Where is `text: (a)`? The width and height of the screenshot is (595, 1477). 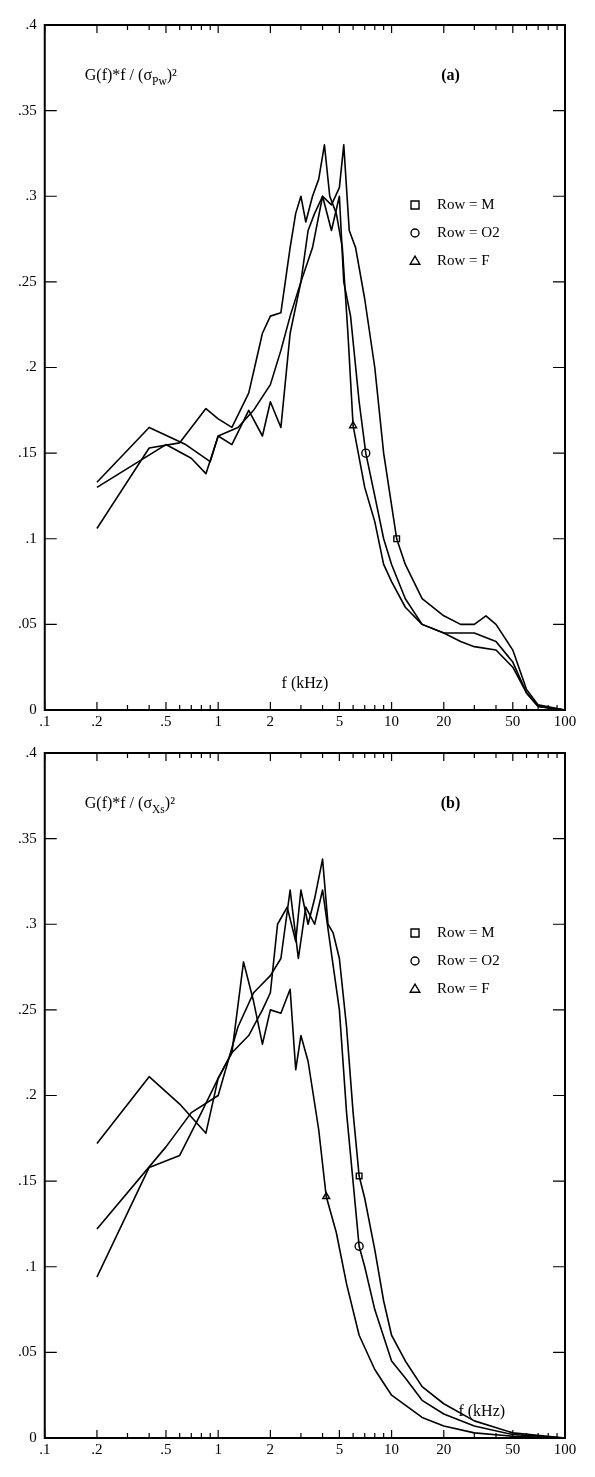 text: (a) is located at coordinates (450, 75).